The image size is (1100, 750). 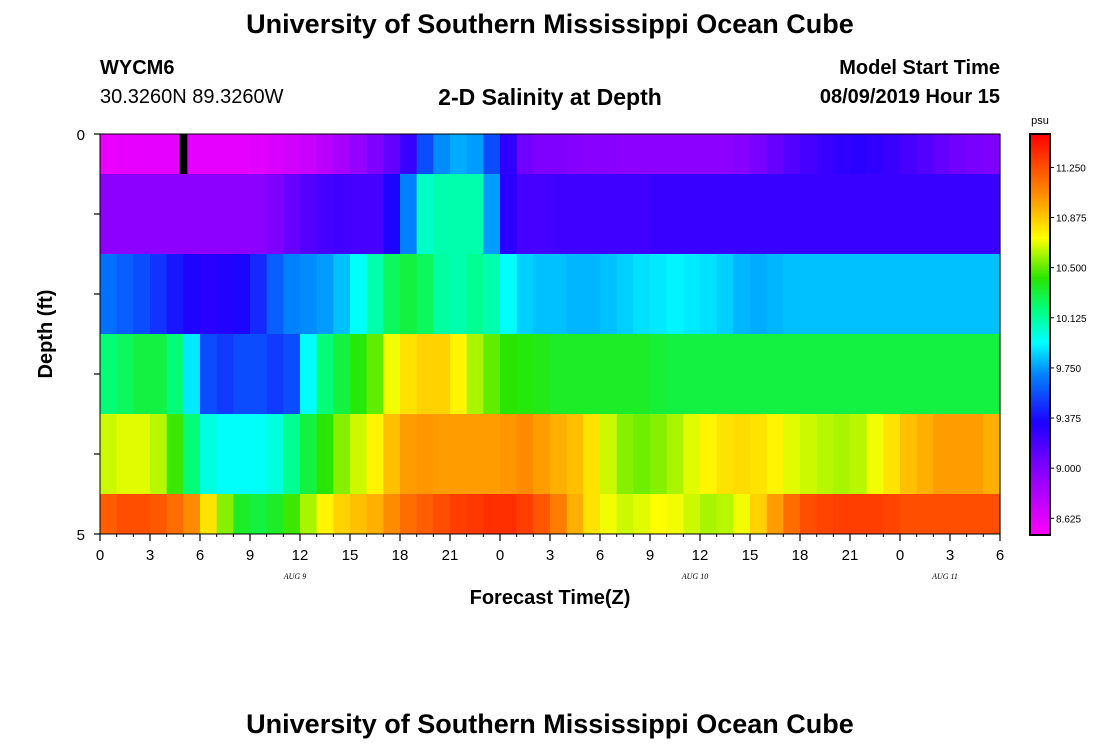 I want to click on date-label: AUG 10, so click(x=694, y=576).